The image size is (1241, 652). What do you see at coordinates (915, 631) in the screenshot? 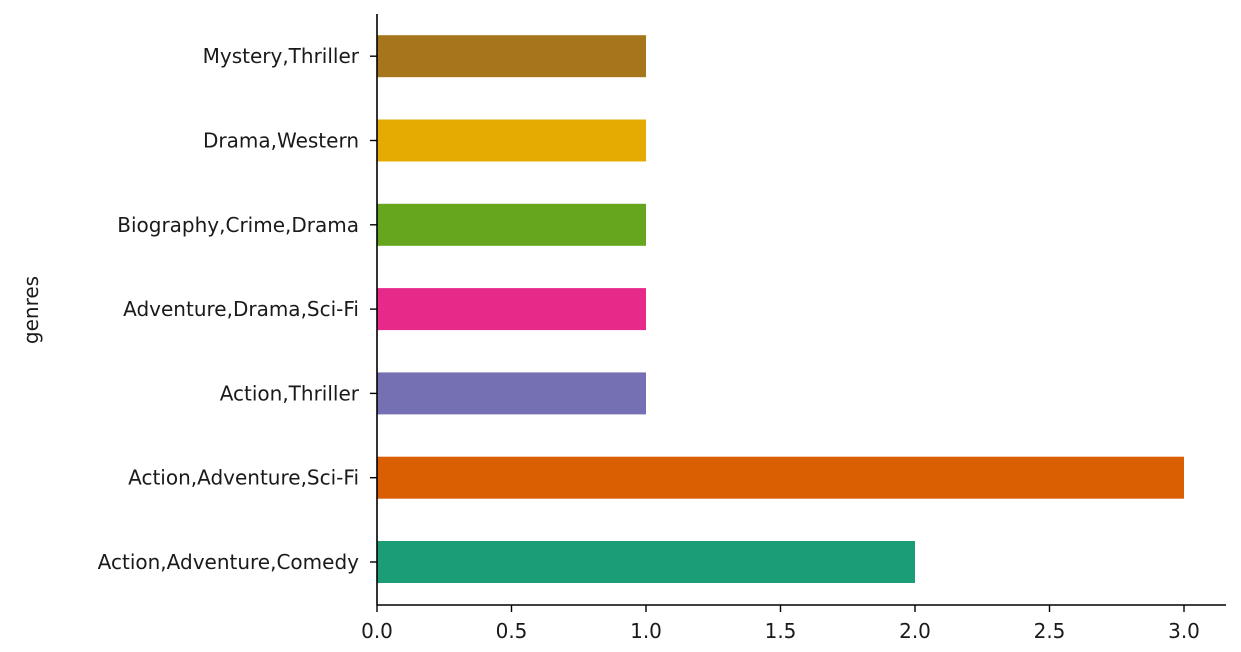
I see `x-tick-label: 2.0` at bounding box center [915, 631].